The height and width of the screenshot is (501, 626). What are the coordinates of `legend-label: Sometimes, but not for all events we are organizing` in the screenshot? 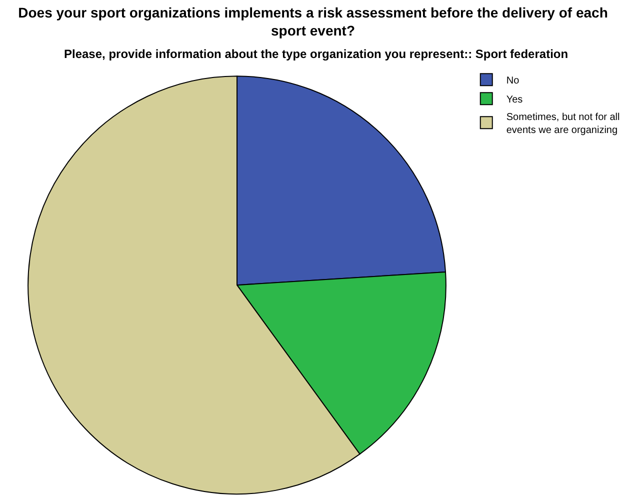 It's located at (563, 124).